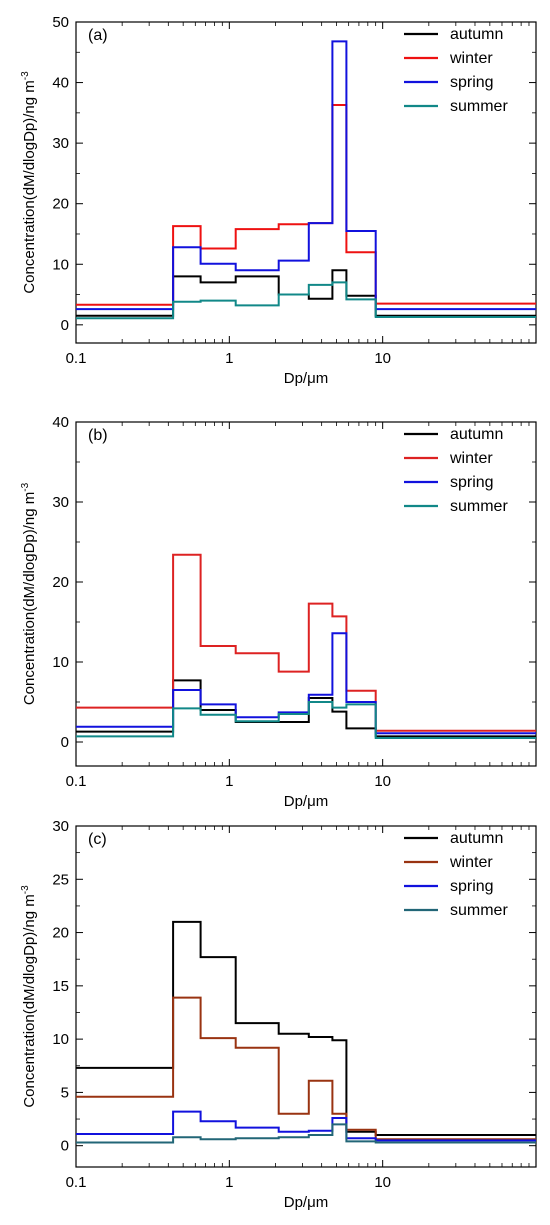 This screenshot has width=550, height=1225. I want to click on y-tick-label: 50, so click(60, 22).